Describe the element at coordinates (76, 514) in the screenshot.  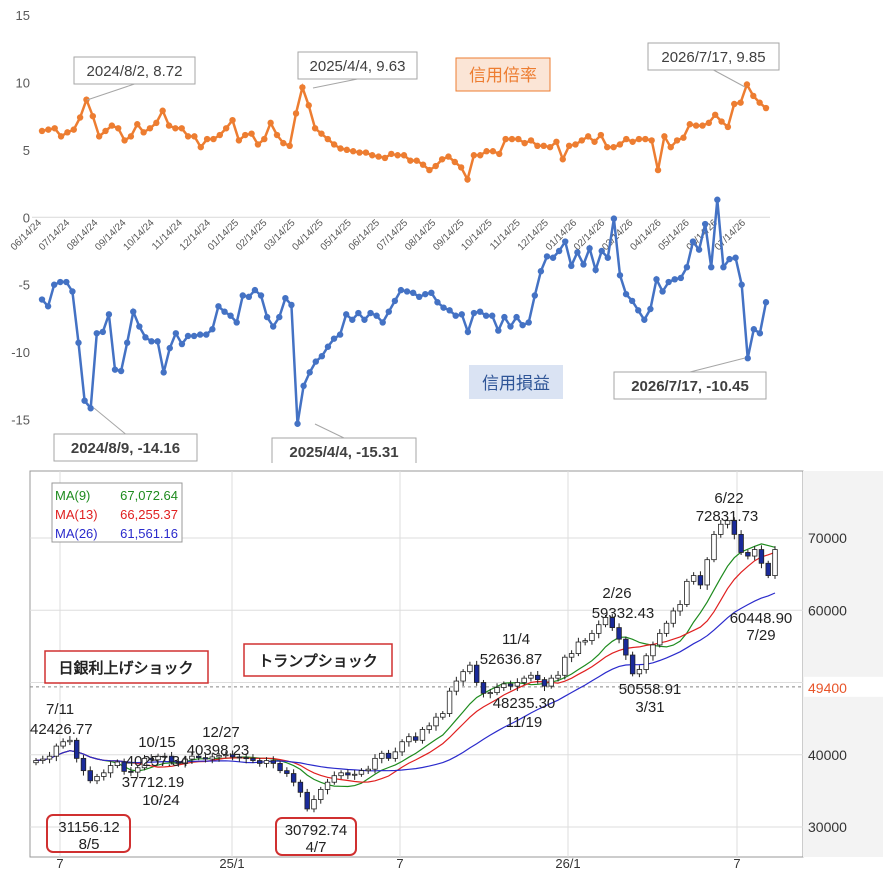
I see `legend-ma13-label: MA(13)` at that location.